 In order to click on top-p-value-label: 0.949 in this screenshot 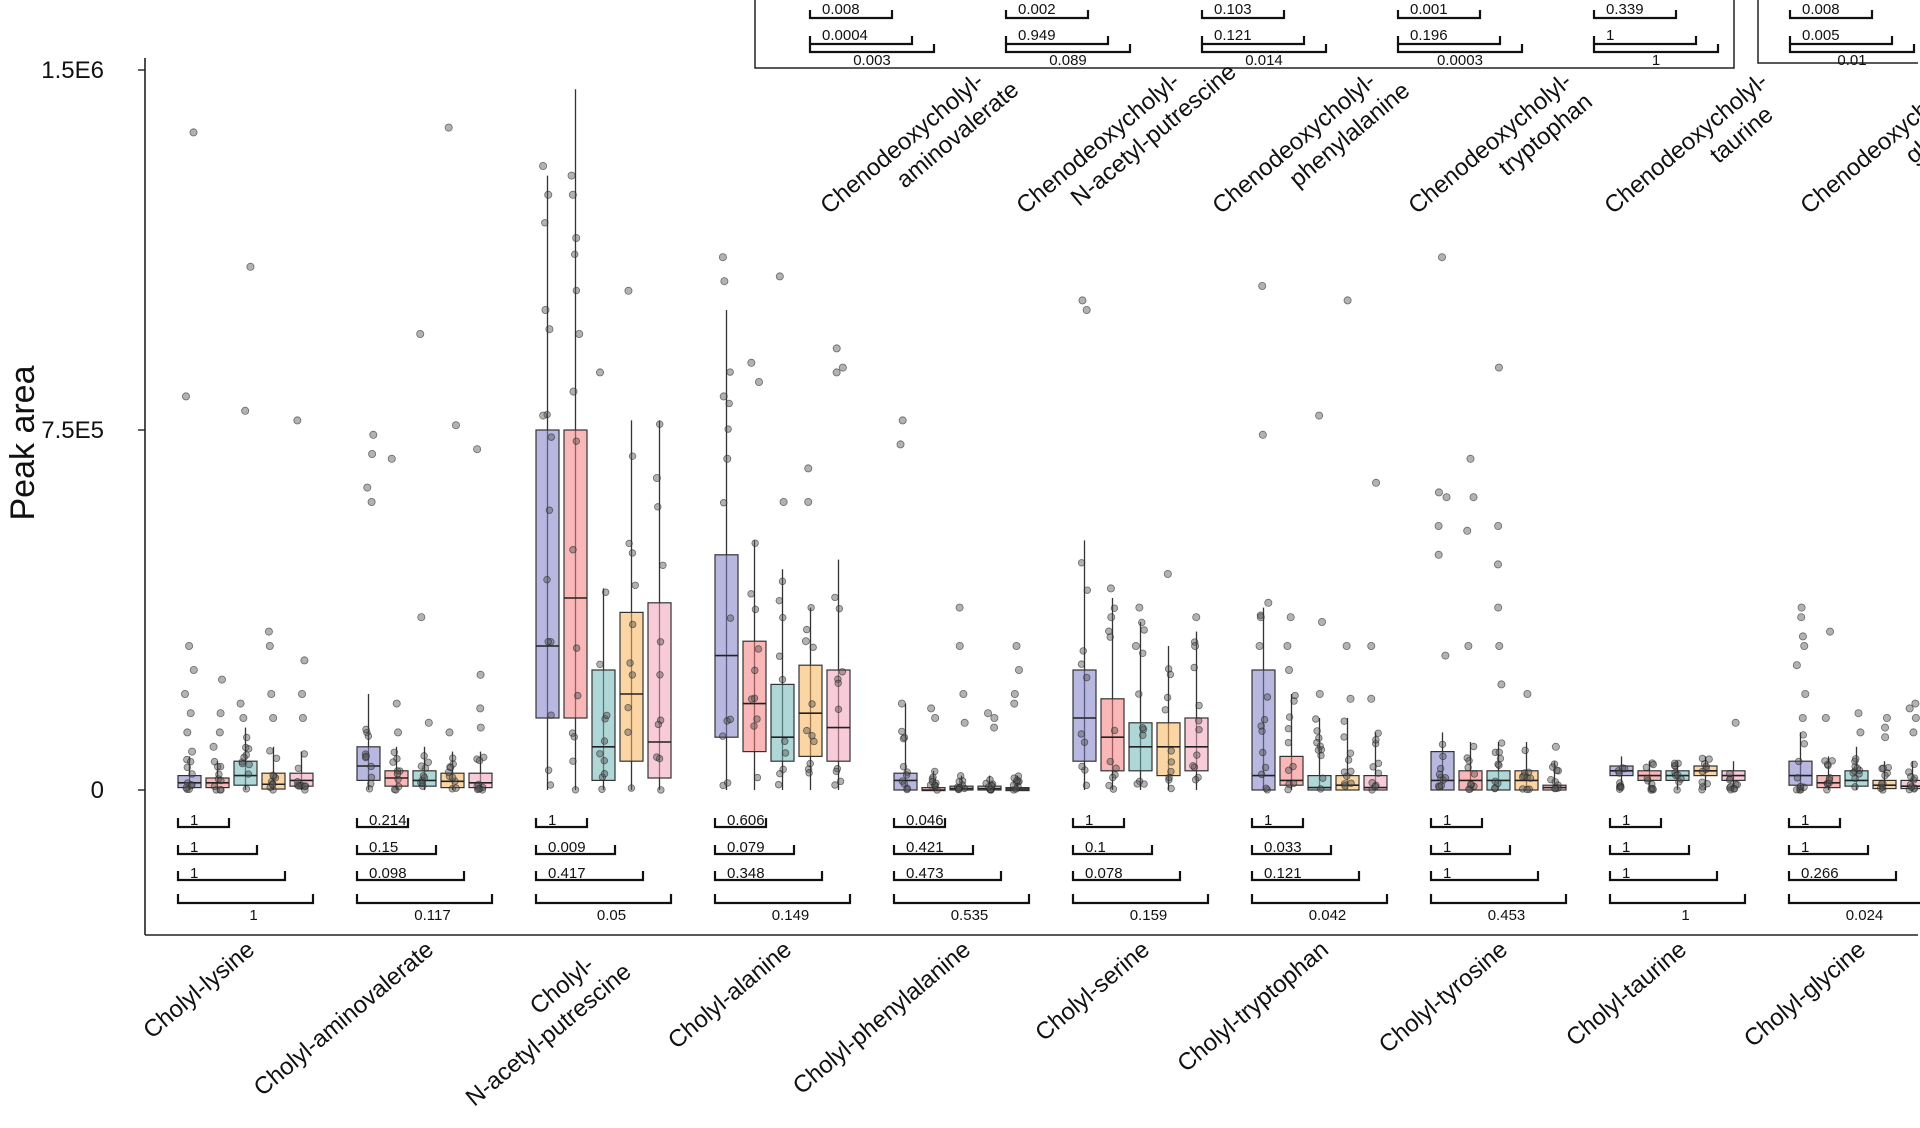, I will do `click(1037, 35)`.